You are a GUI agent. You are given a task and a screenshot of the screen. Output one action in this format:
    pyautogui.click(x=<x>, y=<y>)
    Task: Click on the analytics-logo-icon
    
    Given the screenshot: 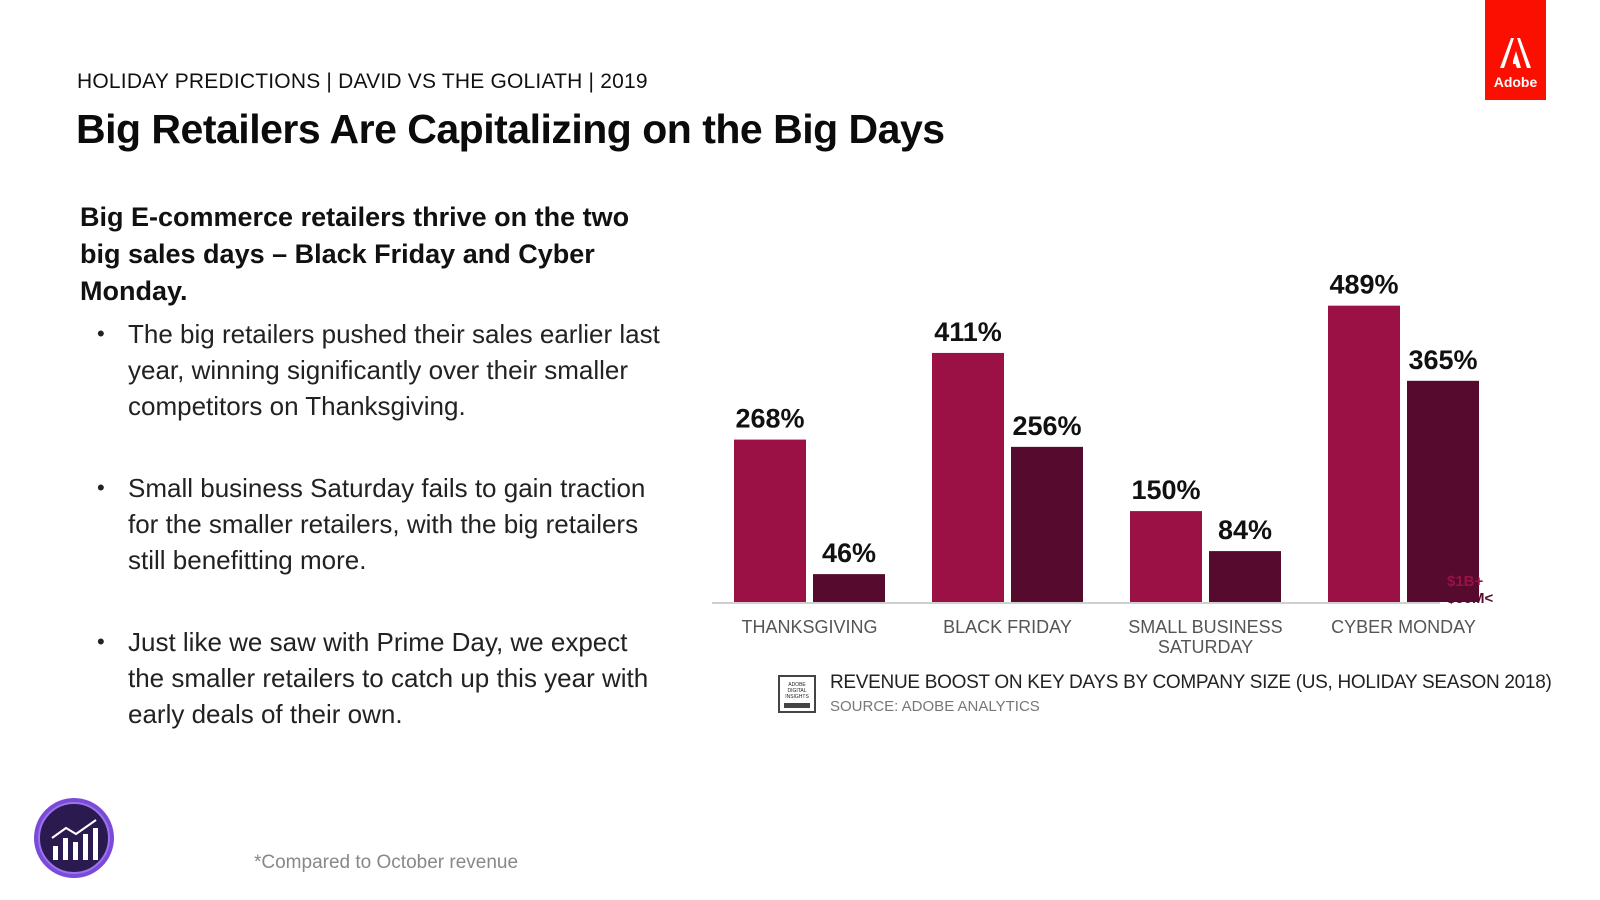 What is the action you would take?
    pyautogui.click(x=74, y=838)
    